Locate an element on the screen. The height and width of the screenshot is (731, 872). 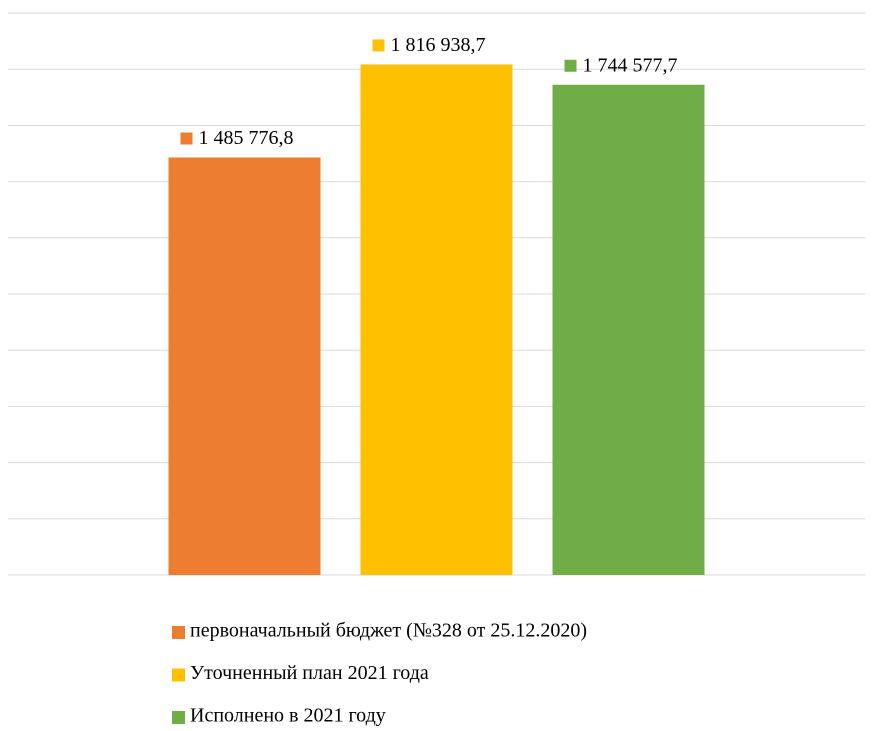
value-label: 1 816 938,7 is located at coordinates (438, 45).